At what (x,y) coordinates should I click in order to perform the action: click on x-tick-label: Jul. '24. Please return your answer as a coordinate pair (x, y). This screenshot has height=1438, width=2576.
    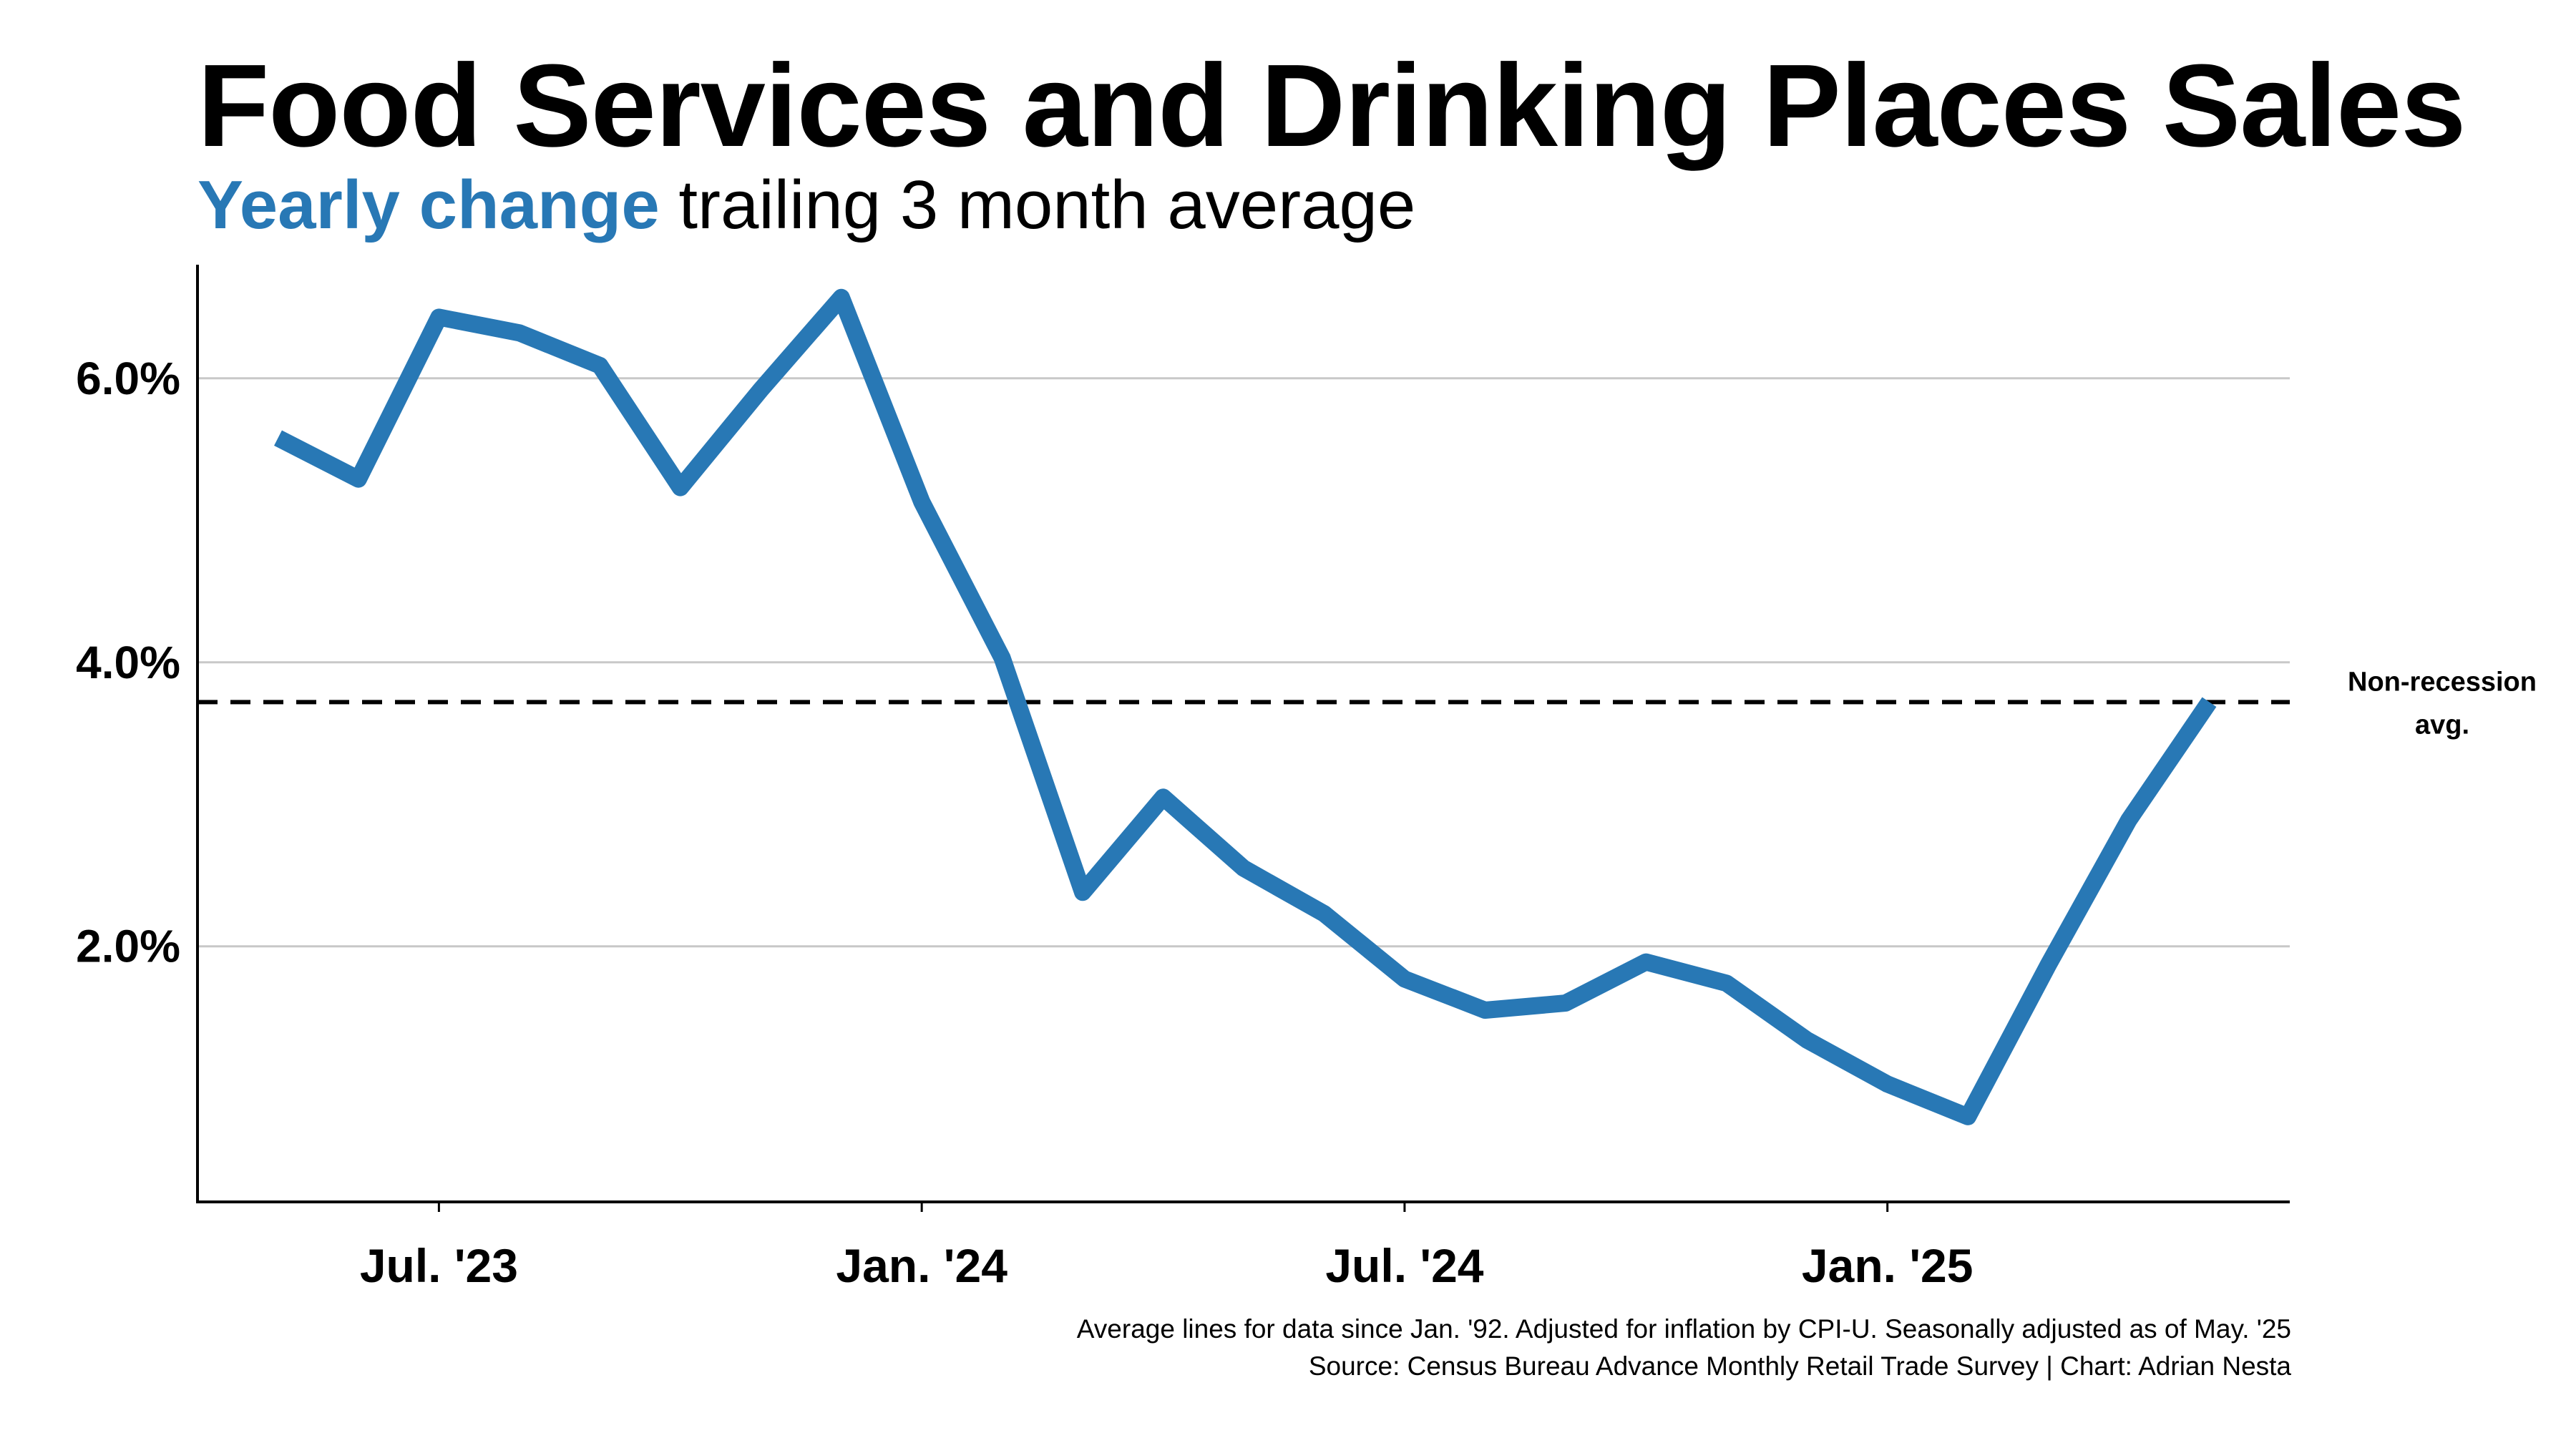
    Looking at the image, I should click on (1404, 1265).